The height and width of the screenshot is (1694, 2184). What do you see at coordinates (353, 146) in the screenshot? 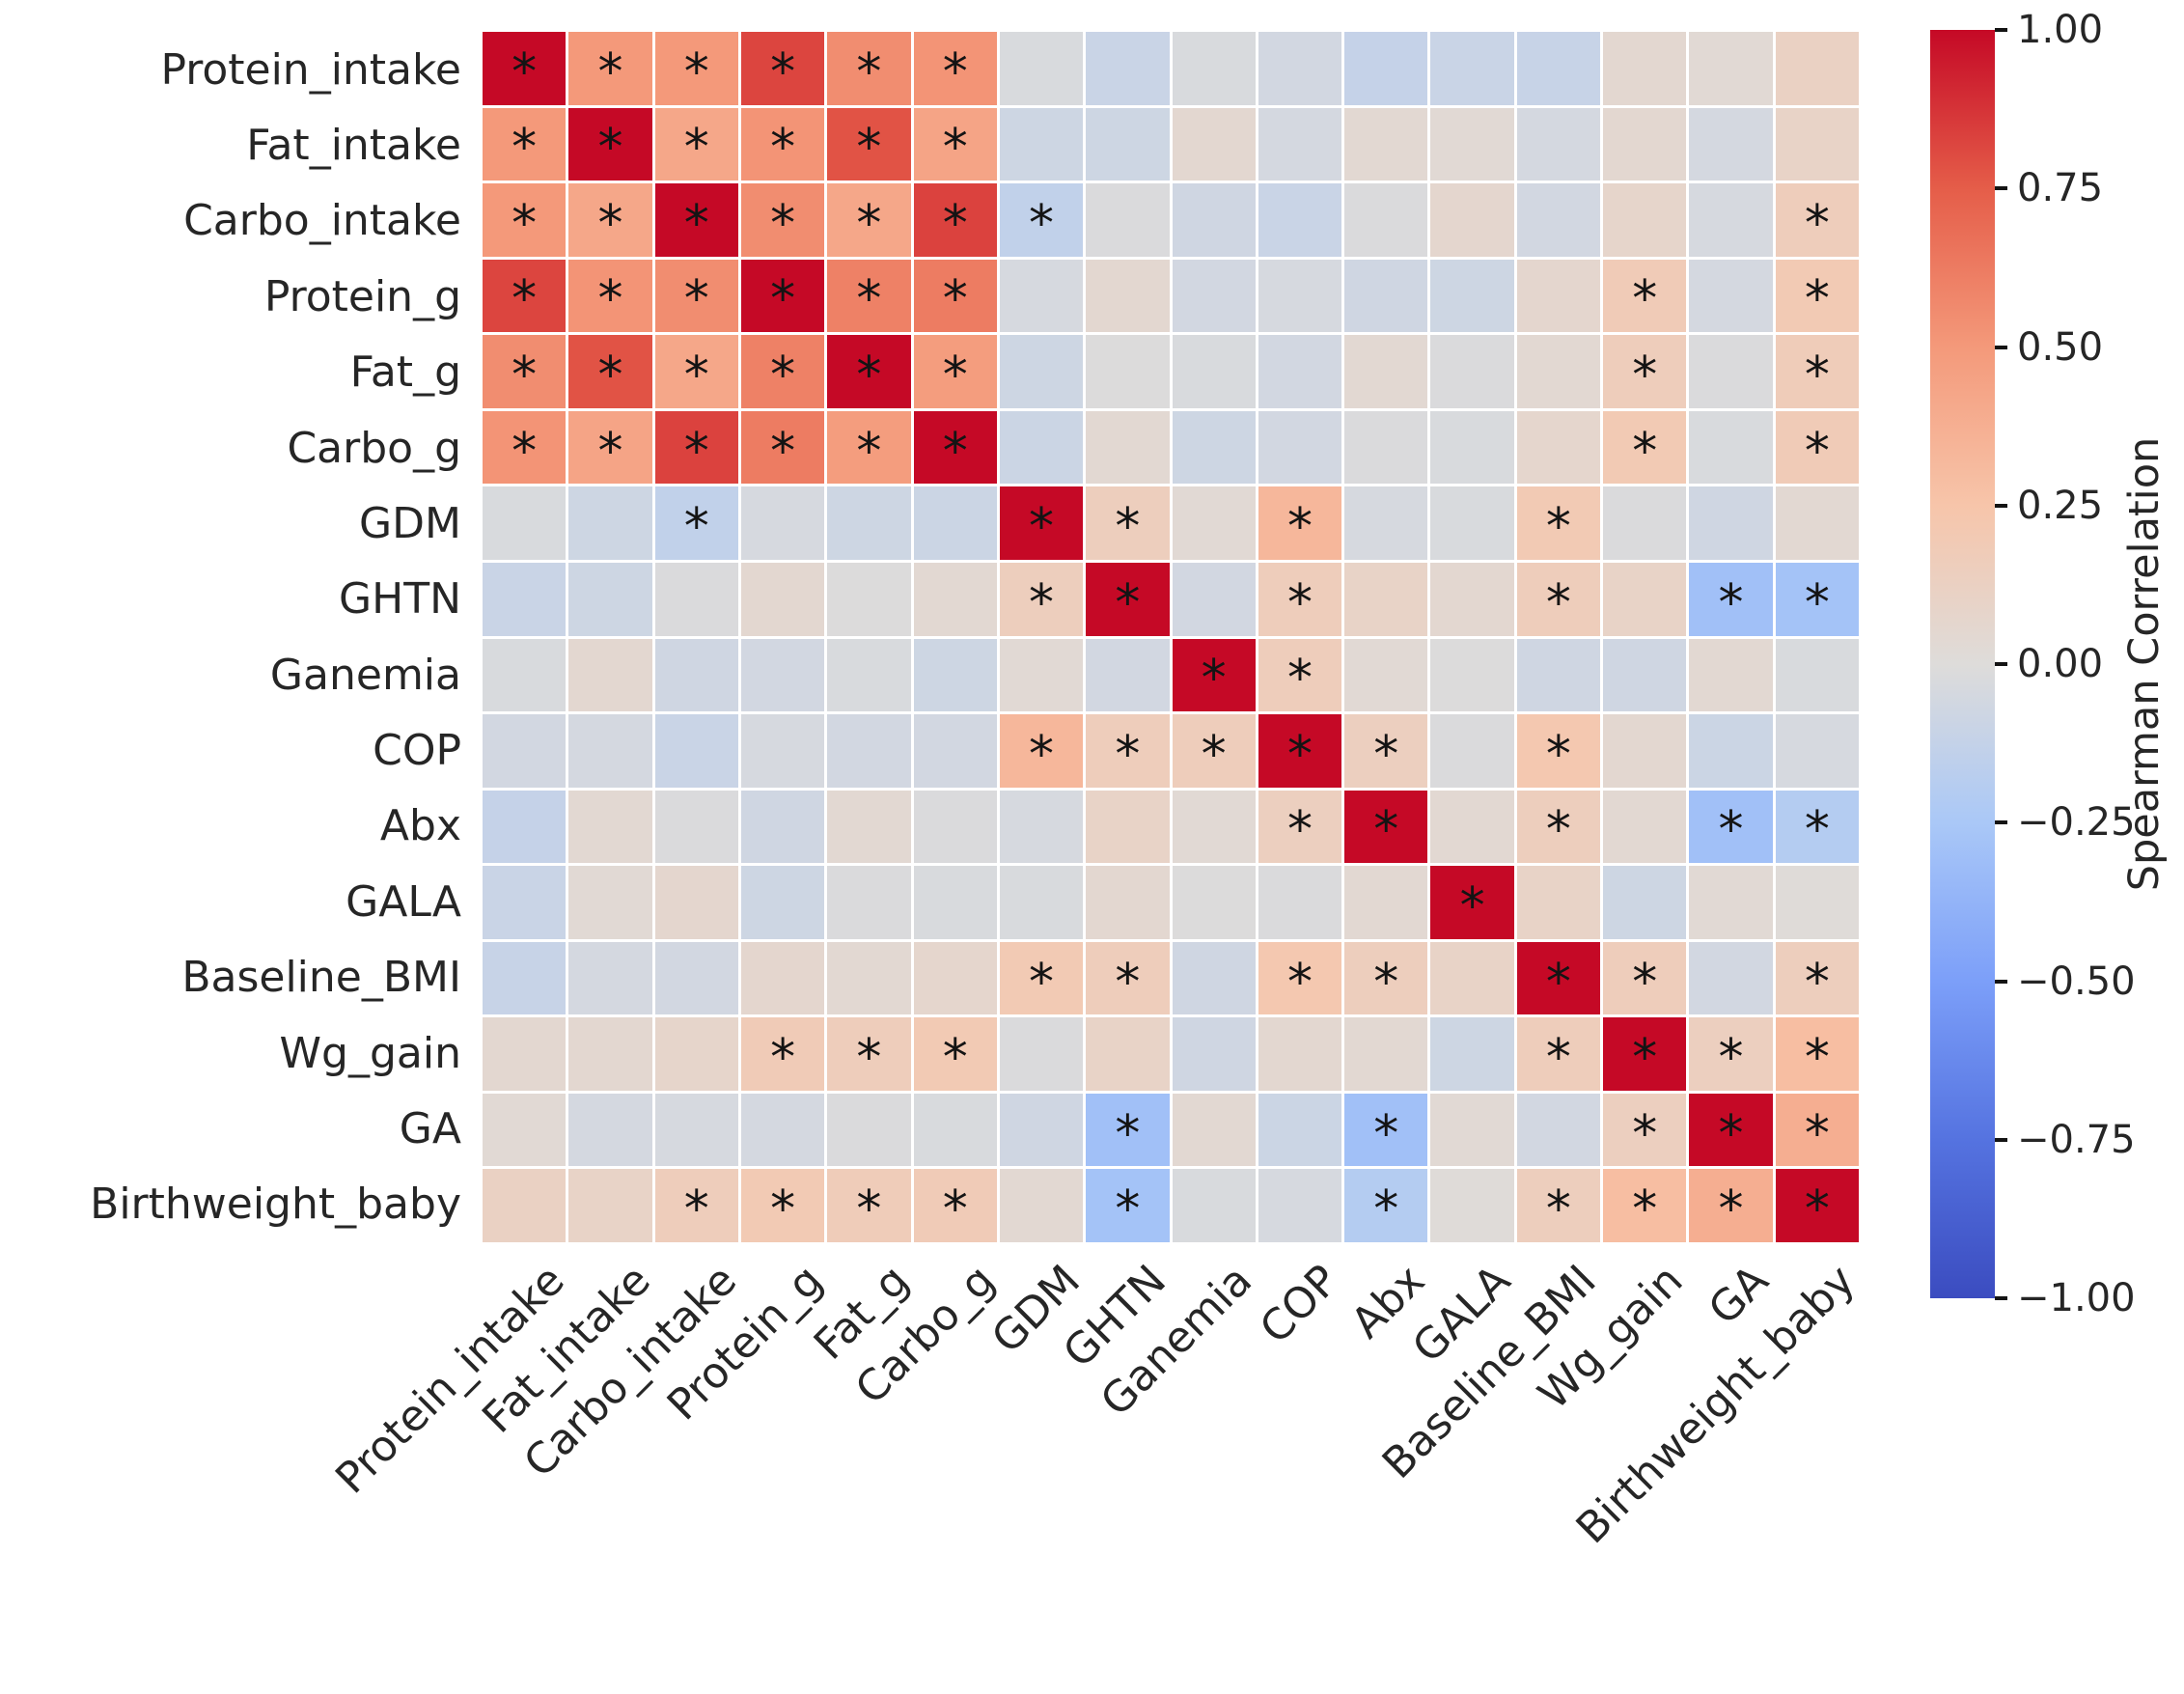
I see `y-tick-label: Fat_intake` at bounding box center [353, 146].